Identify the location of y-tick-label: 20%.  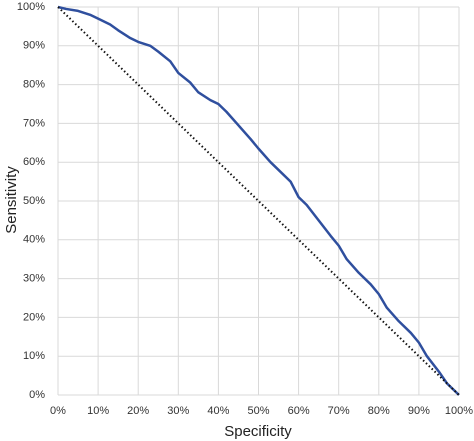
(34, 317).